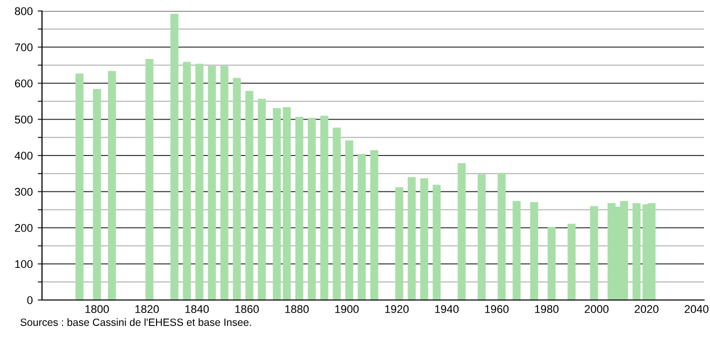  Describe the element at coordinates (596, 309) in the screenshot. I see `x-tick-label: 2000` at that location.